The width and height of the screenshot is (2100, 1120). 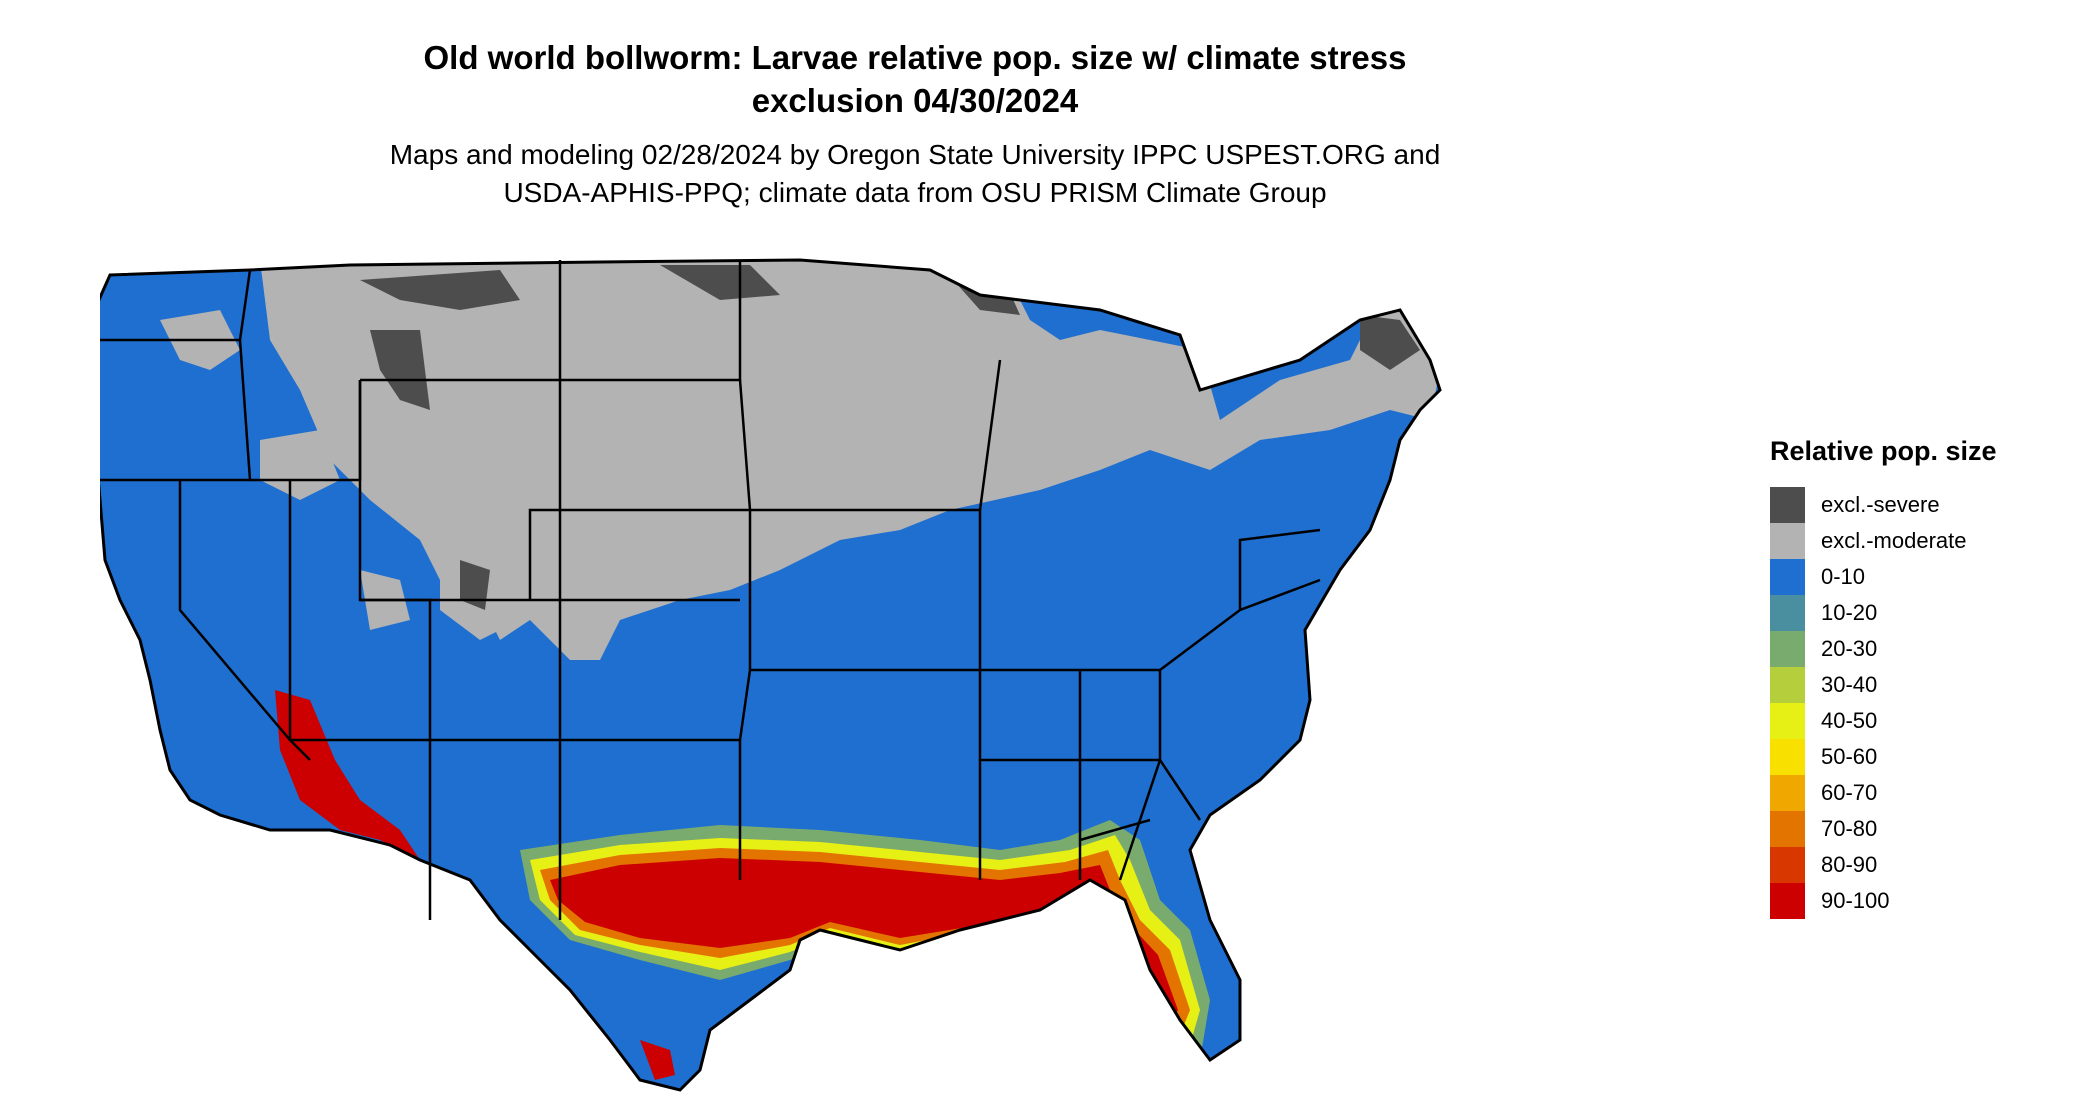 I want to click on fill-southwest-hotspot, so click(x=347, y=775).